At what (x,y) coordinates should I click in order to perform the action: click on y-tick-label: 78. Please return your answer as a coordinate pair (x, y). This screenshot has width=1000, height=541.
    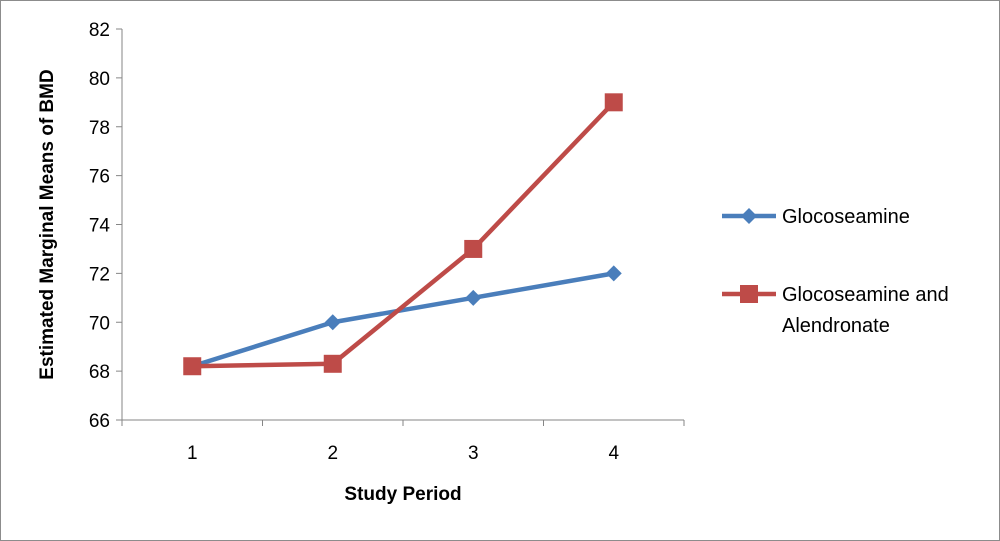
    Looking at the image, I should click on (99, 128).